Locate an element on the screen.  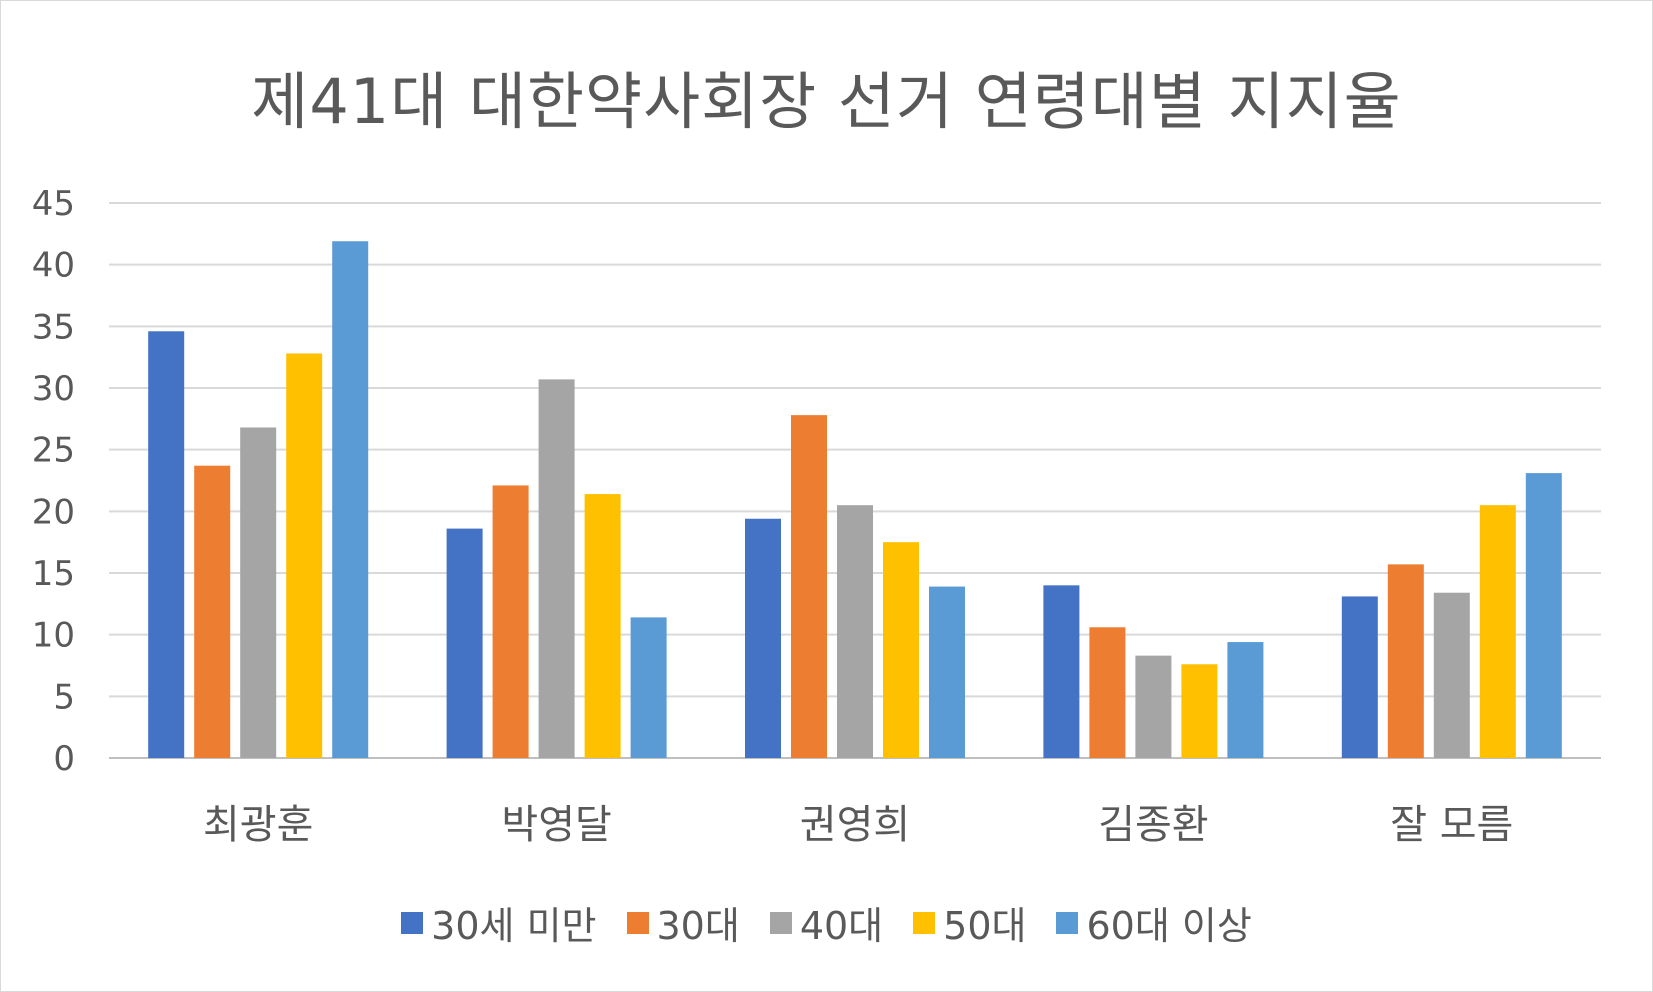
x-tick-label: 잘 모름 is located at coordinates (1451, 825).